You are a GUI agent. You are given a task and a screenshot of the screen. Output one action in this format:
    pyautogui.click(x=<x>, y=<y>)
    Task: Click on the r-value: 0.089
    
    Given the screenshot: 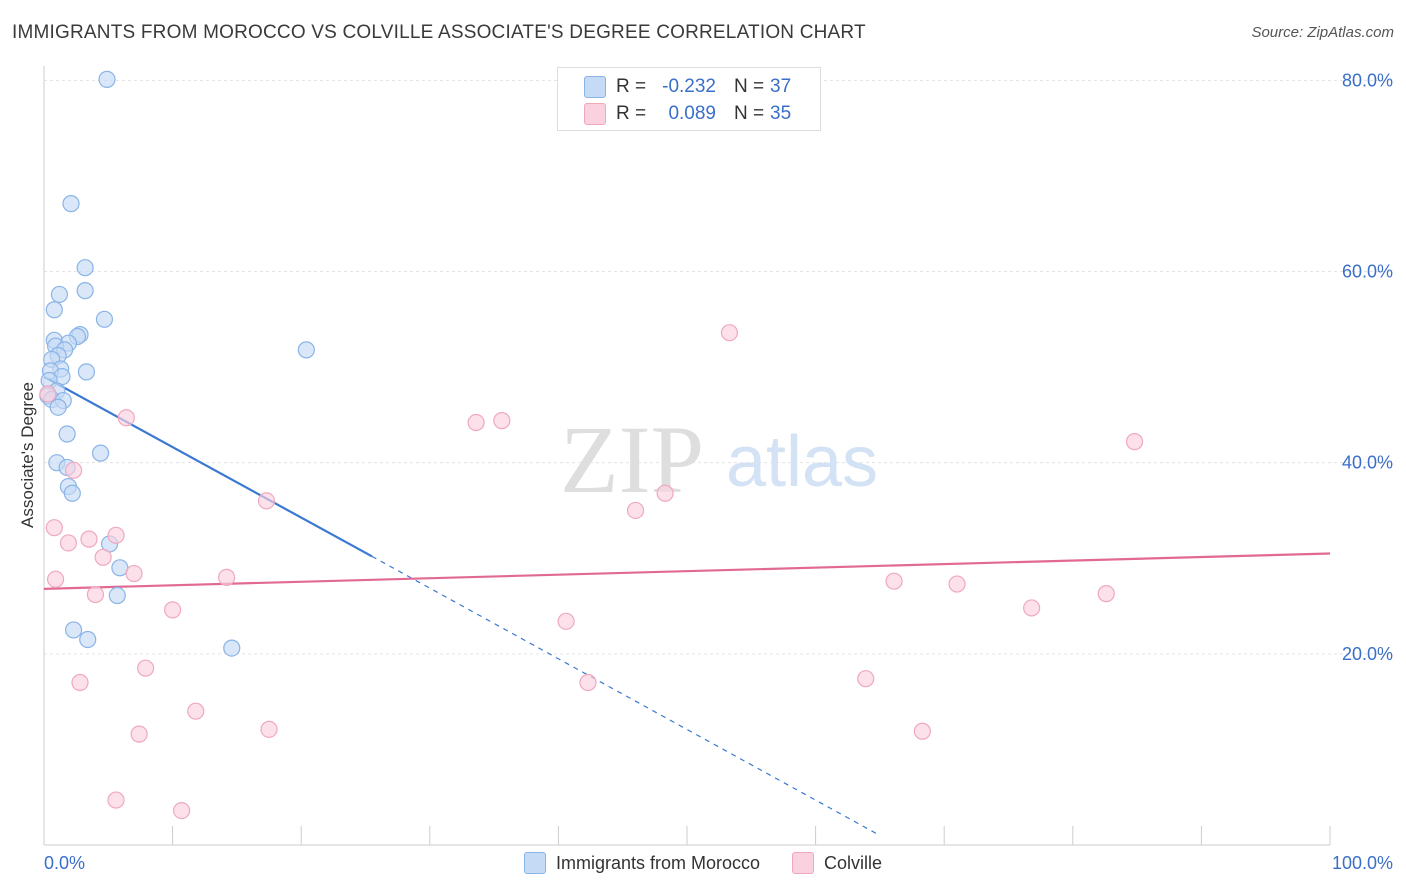 What is the action you would take?
    pyautogui.click(x=692, y=113)
    